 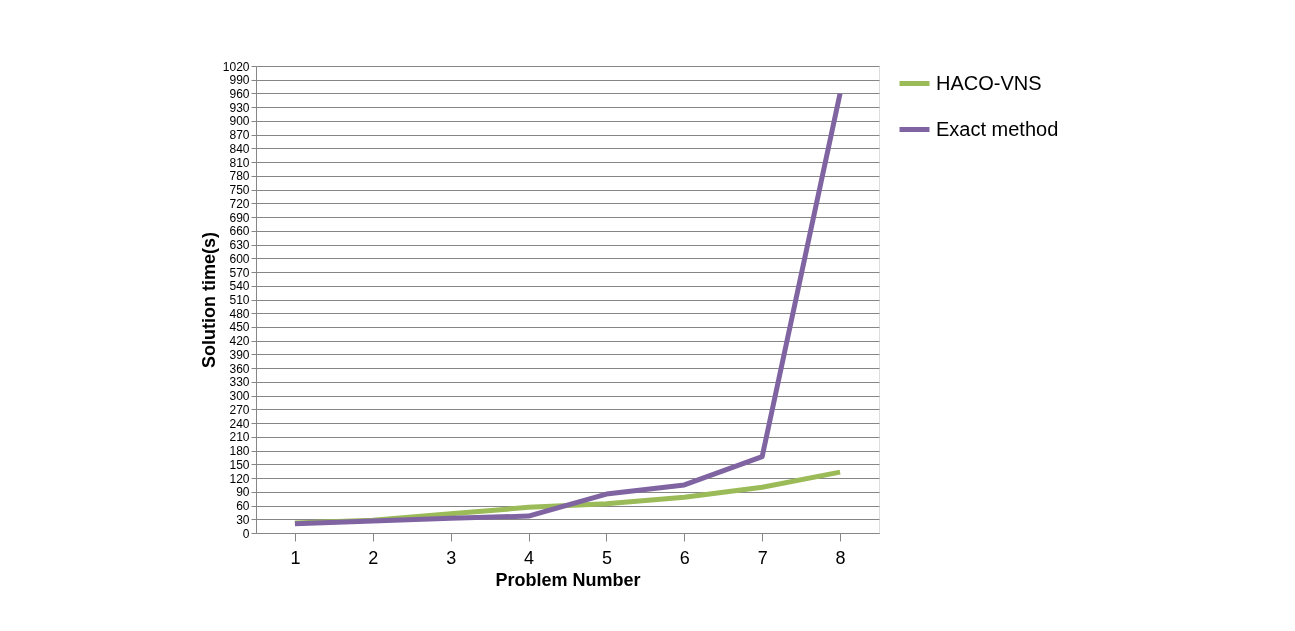 I want to click on y-tick-label: 990, so click(x=239, y=80).